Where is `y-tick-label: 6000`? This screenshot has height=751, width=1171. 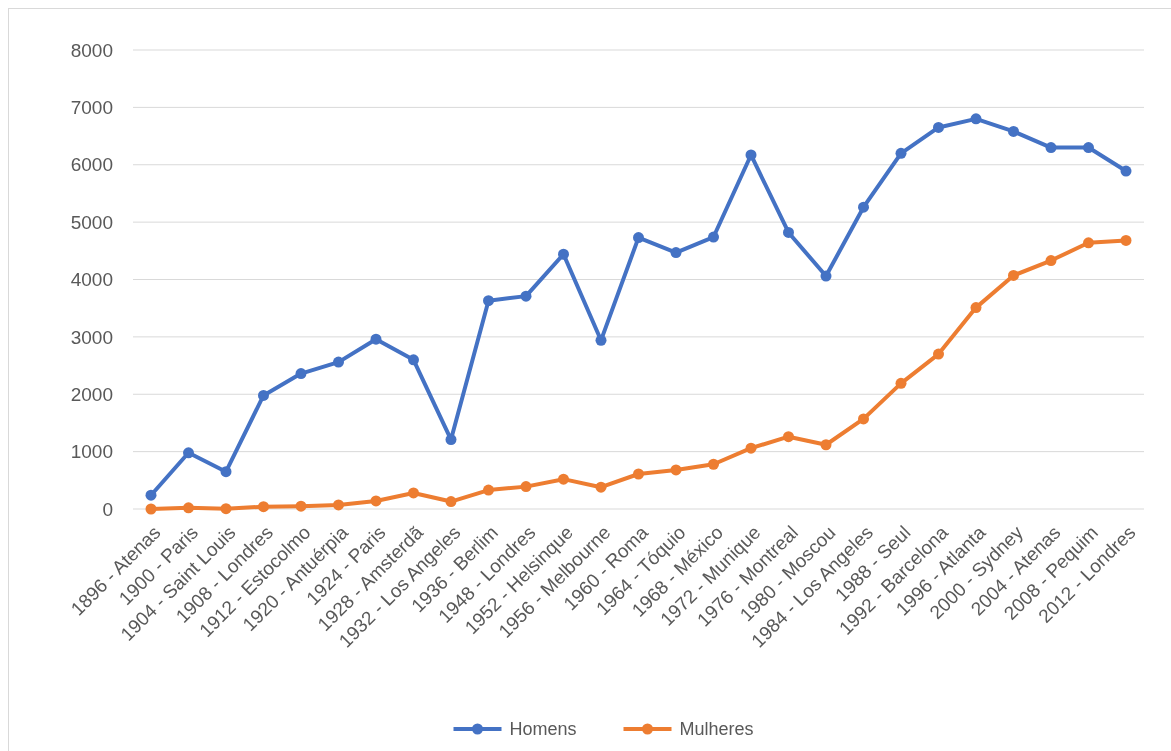 y-tick-label: 6000 is located at coordinates (91, 165).